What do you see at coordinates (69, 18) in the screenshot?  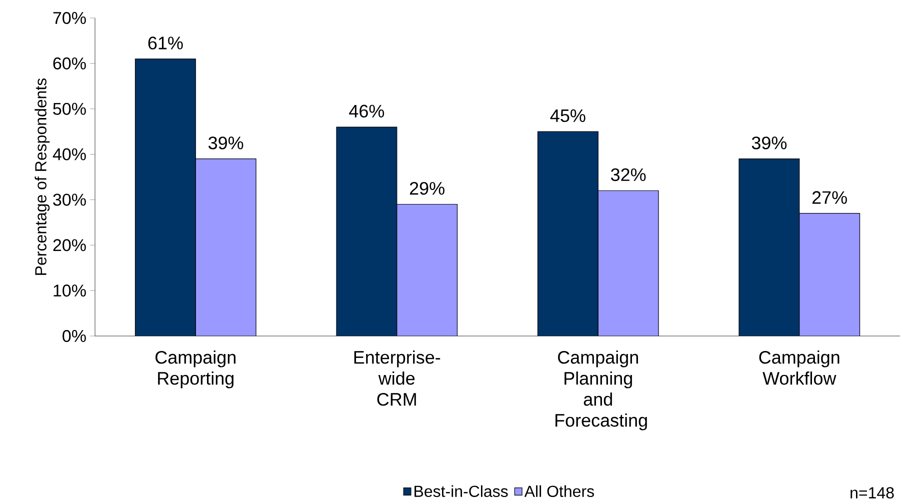 I see `y-tick-label: 70%` at bounding box center [69, 18].